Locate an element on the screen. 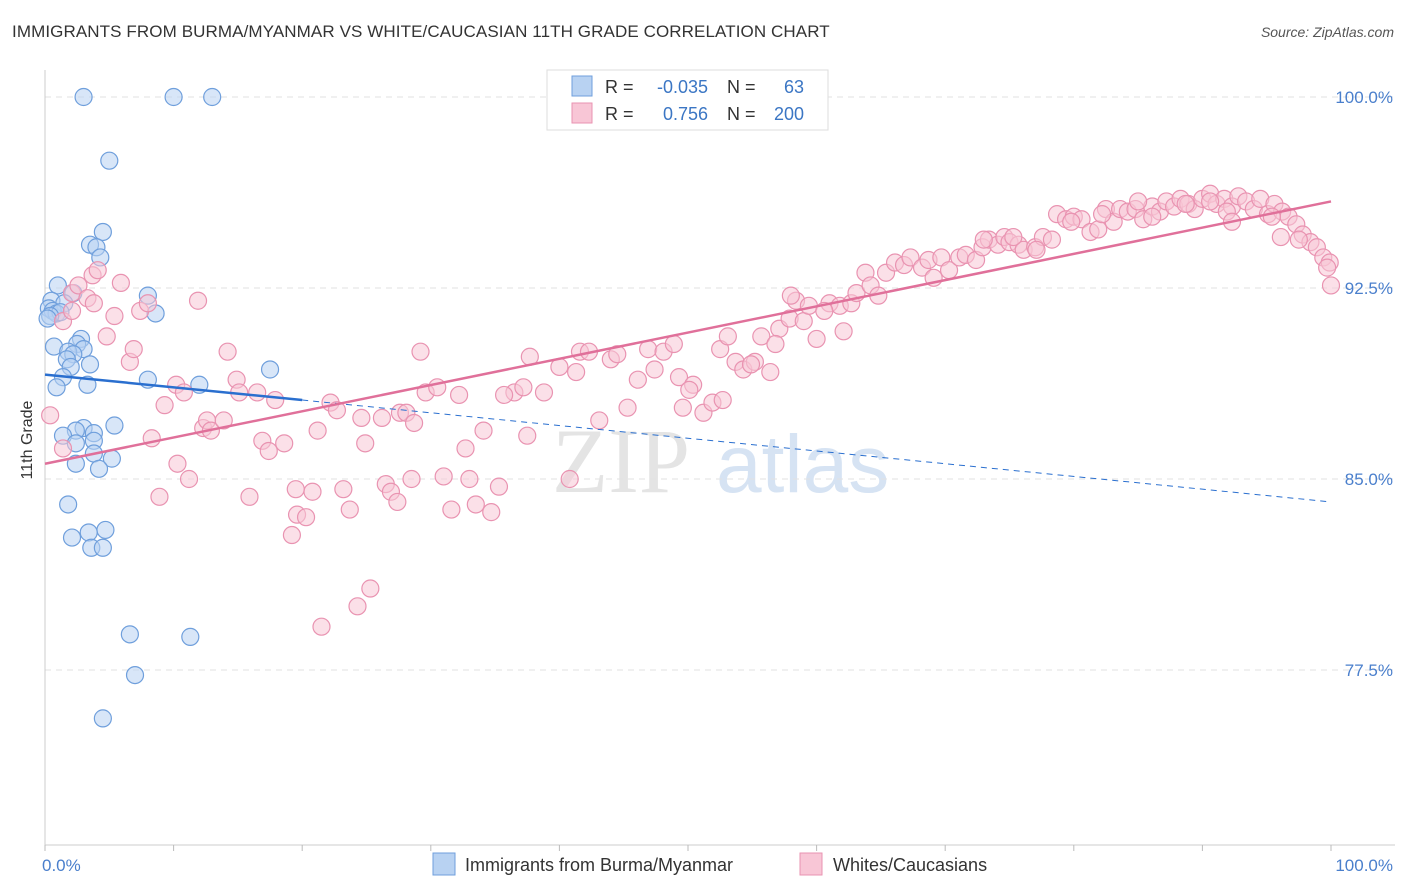  stats-n-value-pink: 200 is located at coordinates (789, 114).